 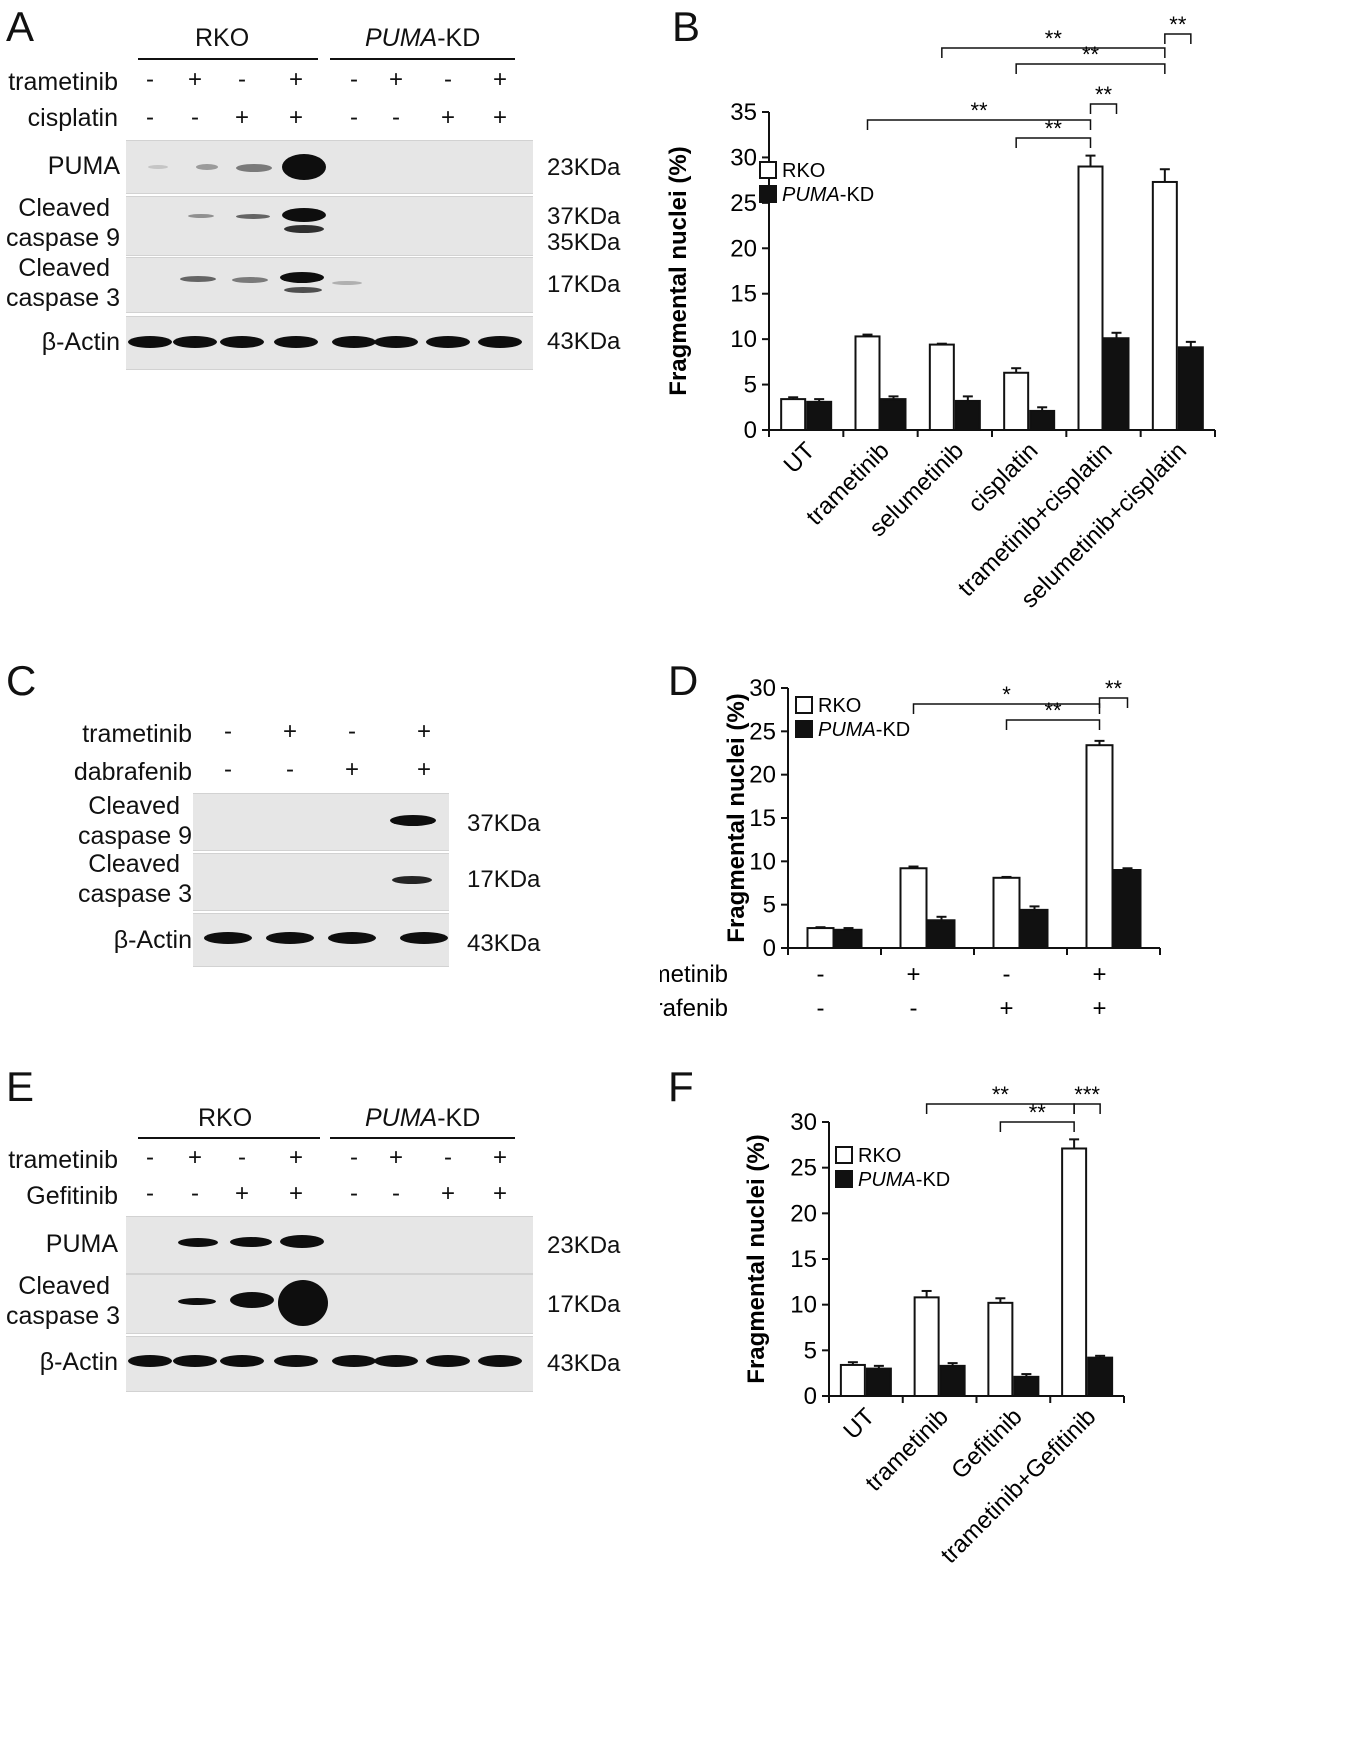 I want to click on size-17kda-c: 17KDa, so click(x=504, y=879).